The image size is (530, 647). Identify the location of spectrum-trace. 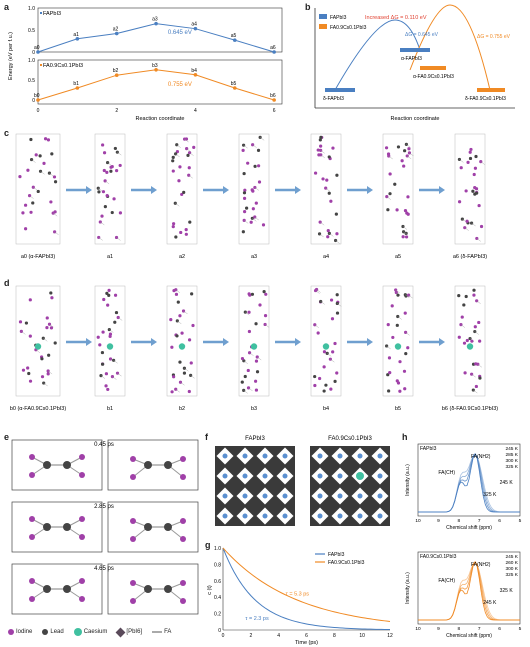
(469, 483).